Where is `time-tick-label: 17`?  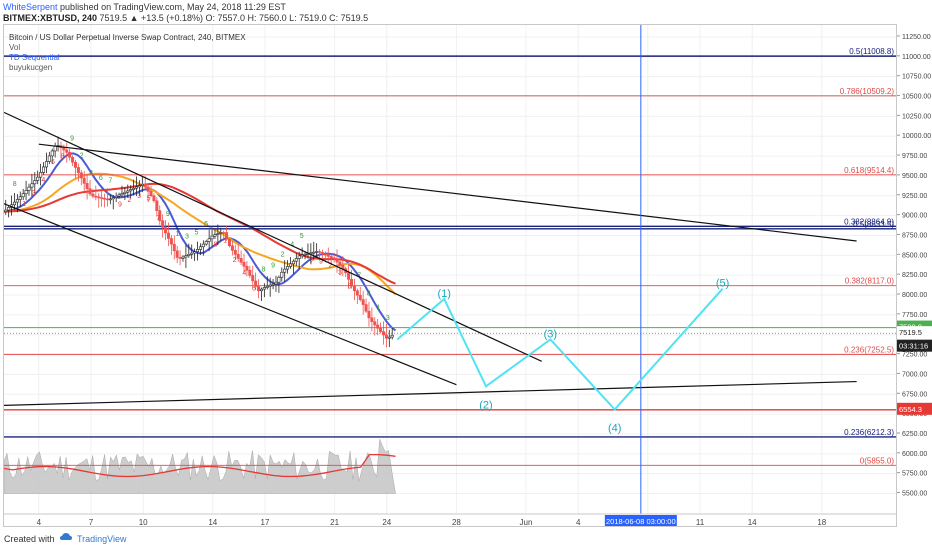
time-tick-label: 17 is located at coordinates (265, 522).